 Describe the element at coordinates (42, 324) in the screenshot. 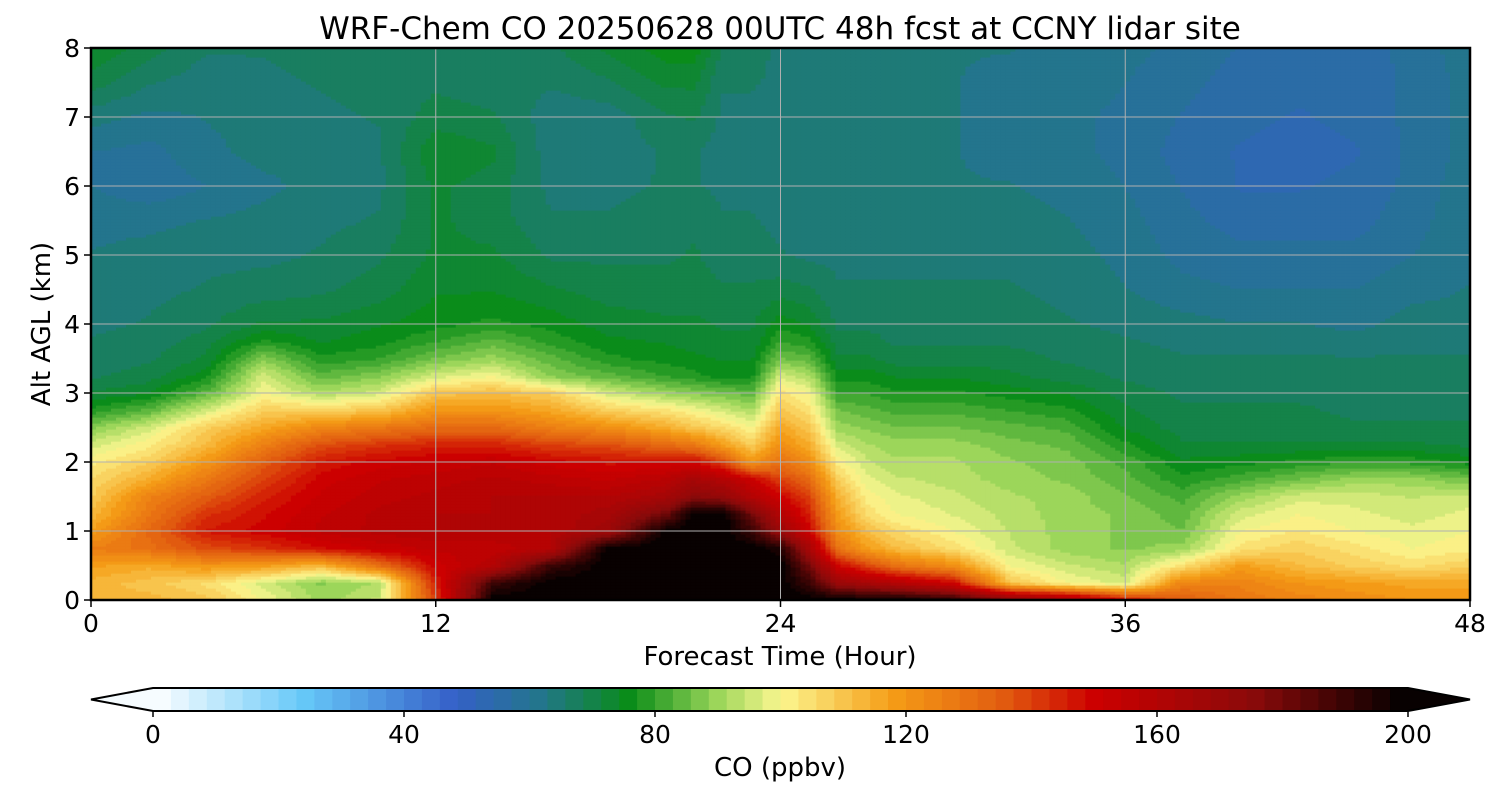

I see `y-axis-label: Alt AGL (km)` at that location.